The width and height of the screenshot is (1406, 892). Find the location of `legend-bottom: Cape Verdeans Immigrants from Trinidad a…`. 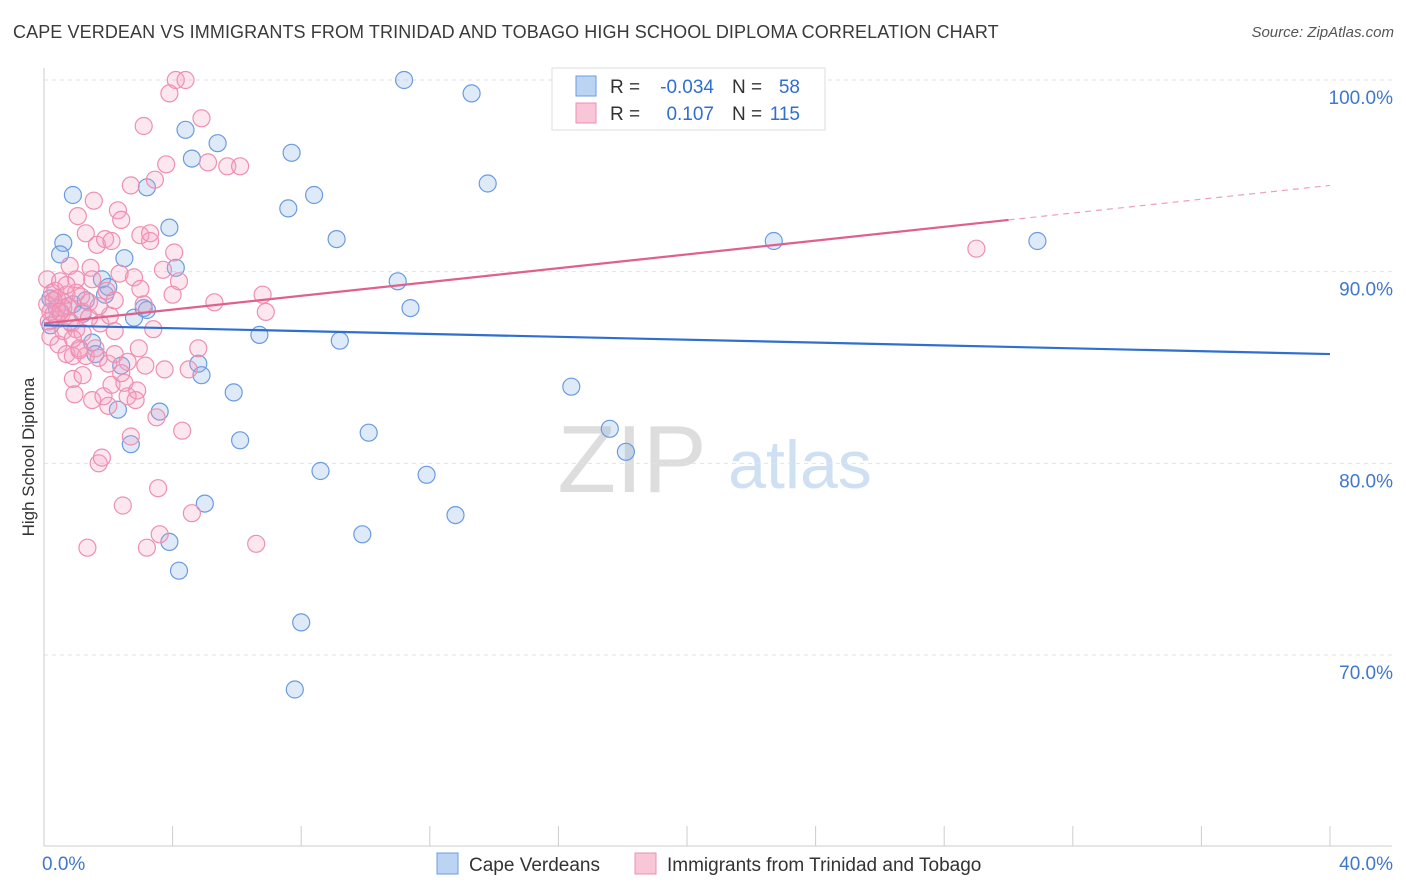

legend-bottom: Cape Verdeans Immigrants from Trinidad a… is located at coordinates (708, 864).